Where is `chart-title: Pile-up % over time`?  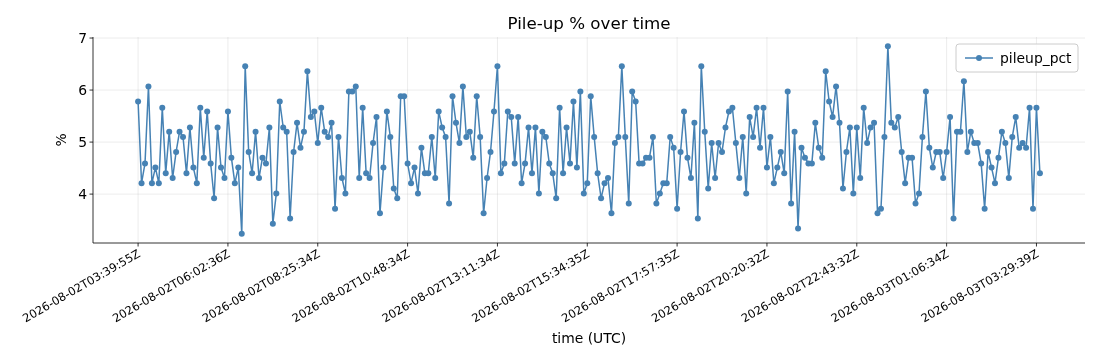 chart-title: Pile-up % over time is located at coordinates (589, 23).